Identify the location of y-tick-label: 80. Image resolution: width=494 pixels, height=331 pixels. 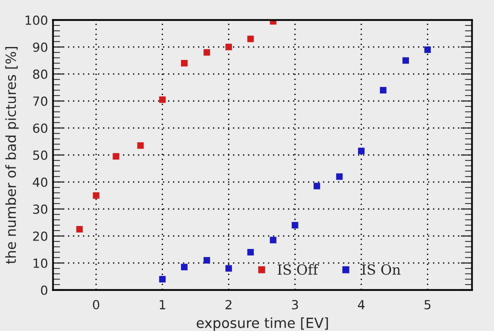
(40, 74).